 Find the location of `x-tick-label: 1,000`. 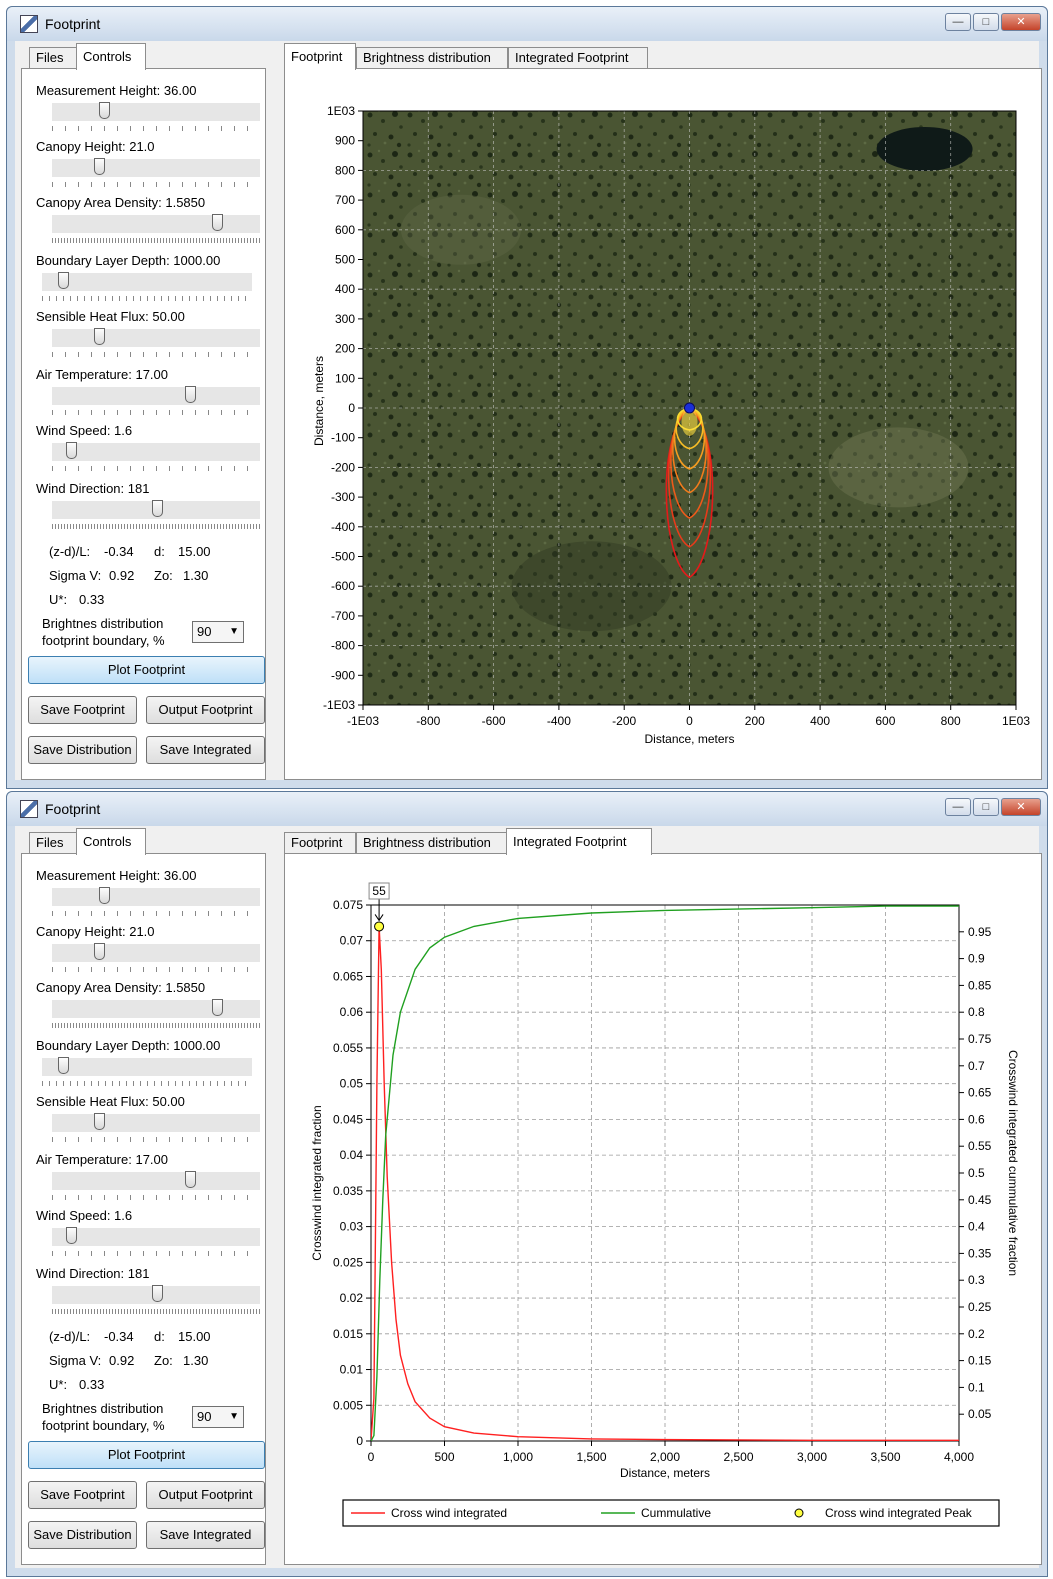

x-tick-label: 1,000 is located at coordinates (518, 1457).